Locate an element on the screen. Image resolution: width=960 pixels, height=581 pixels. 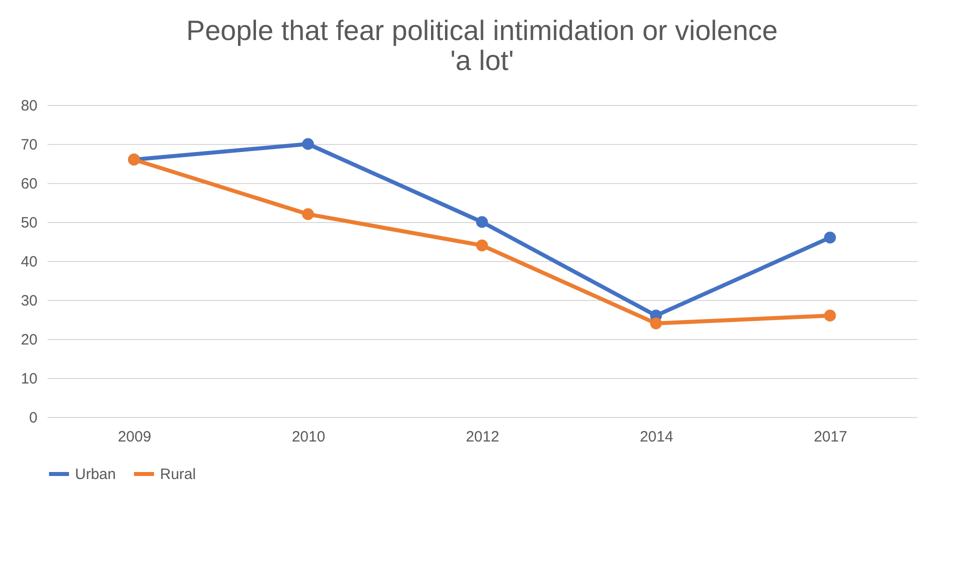
x-tick-label: 2009 is located at coordinates (135, 437).